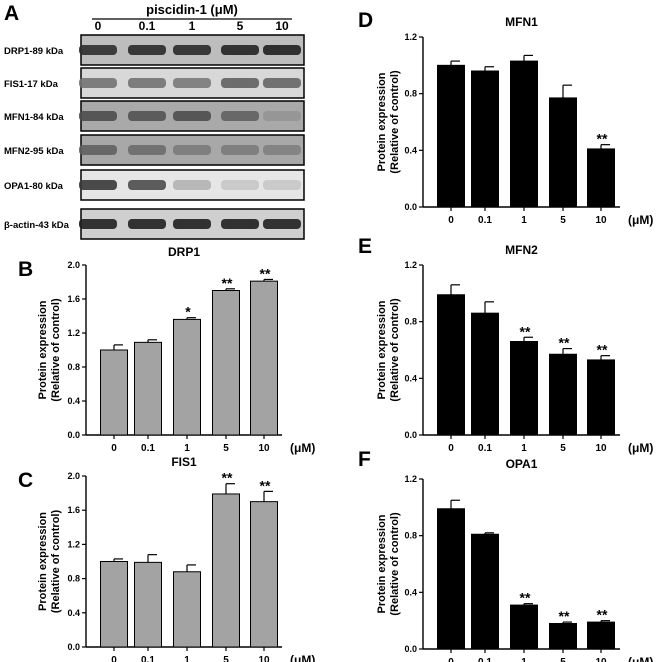 The height and width of the screenshot is (662, 659). What do you see at coordinates (364, 459) in the screenshot?
I see `panel-label: F` at bounding box center [364, 459].